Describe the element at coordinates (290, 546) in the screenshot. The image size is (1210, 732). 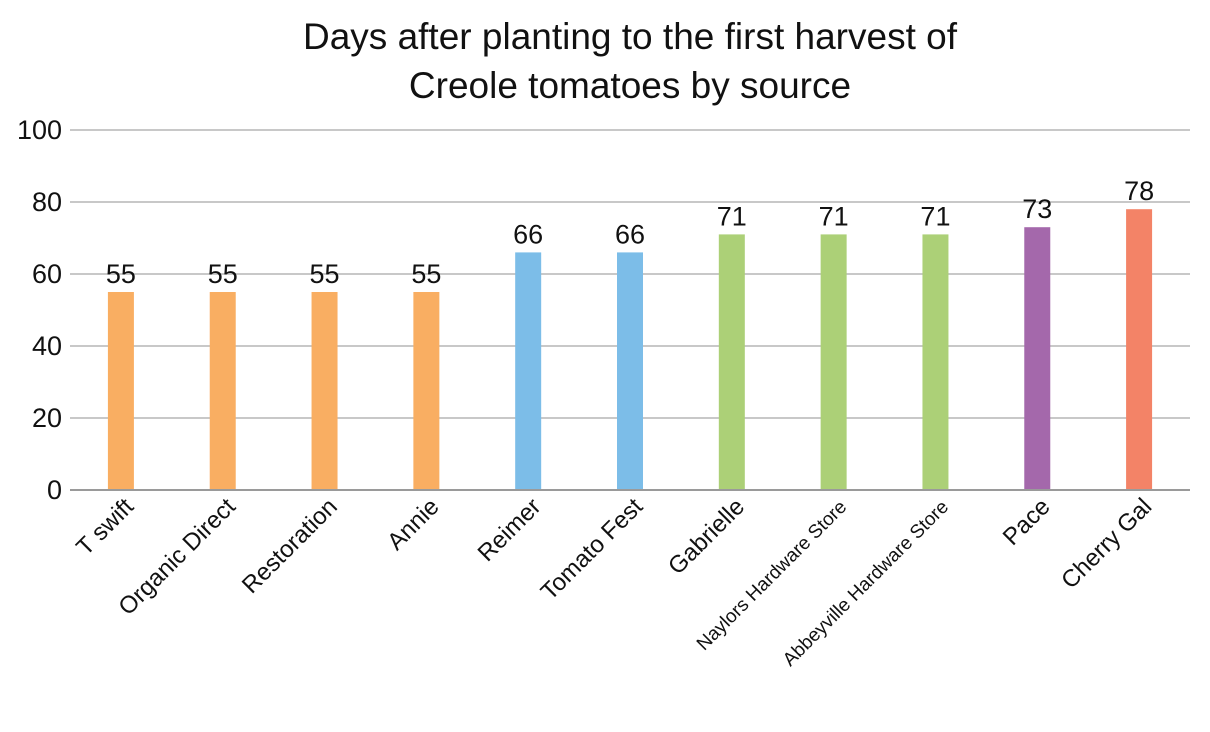
I see `x-tick-label: Restoration` at that location.